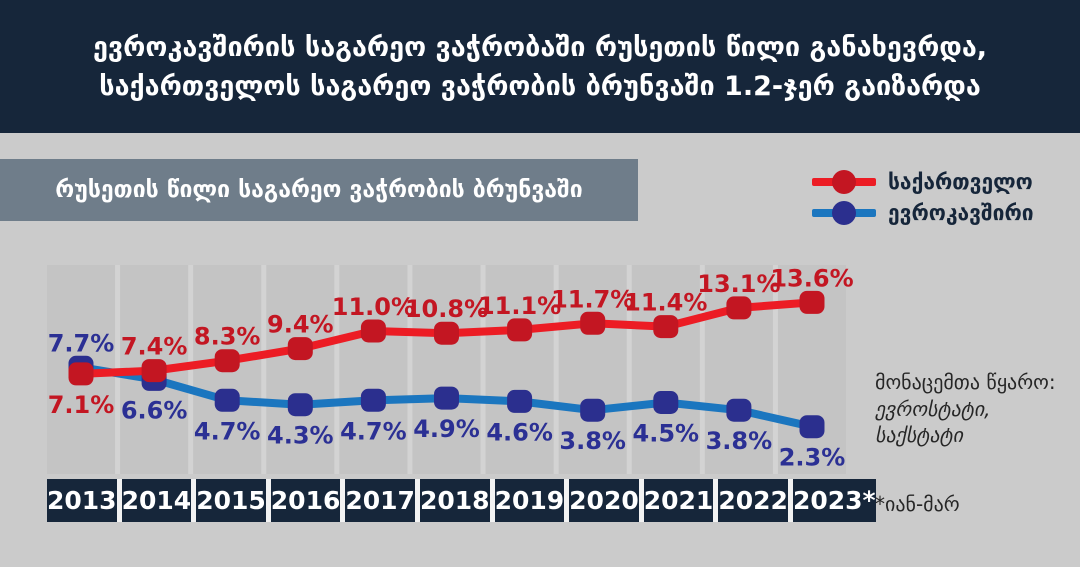 The width and height of the screenshot is (1080, 567). Describe the element at coordinates (933, 409) in the screenshot. I see `source-item: ევროსტატი,` at that location.